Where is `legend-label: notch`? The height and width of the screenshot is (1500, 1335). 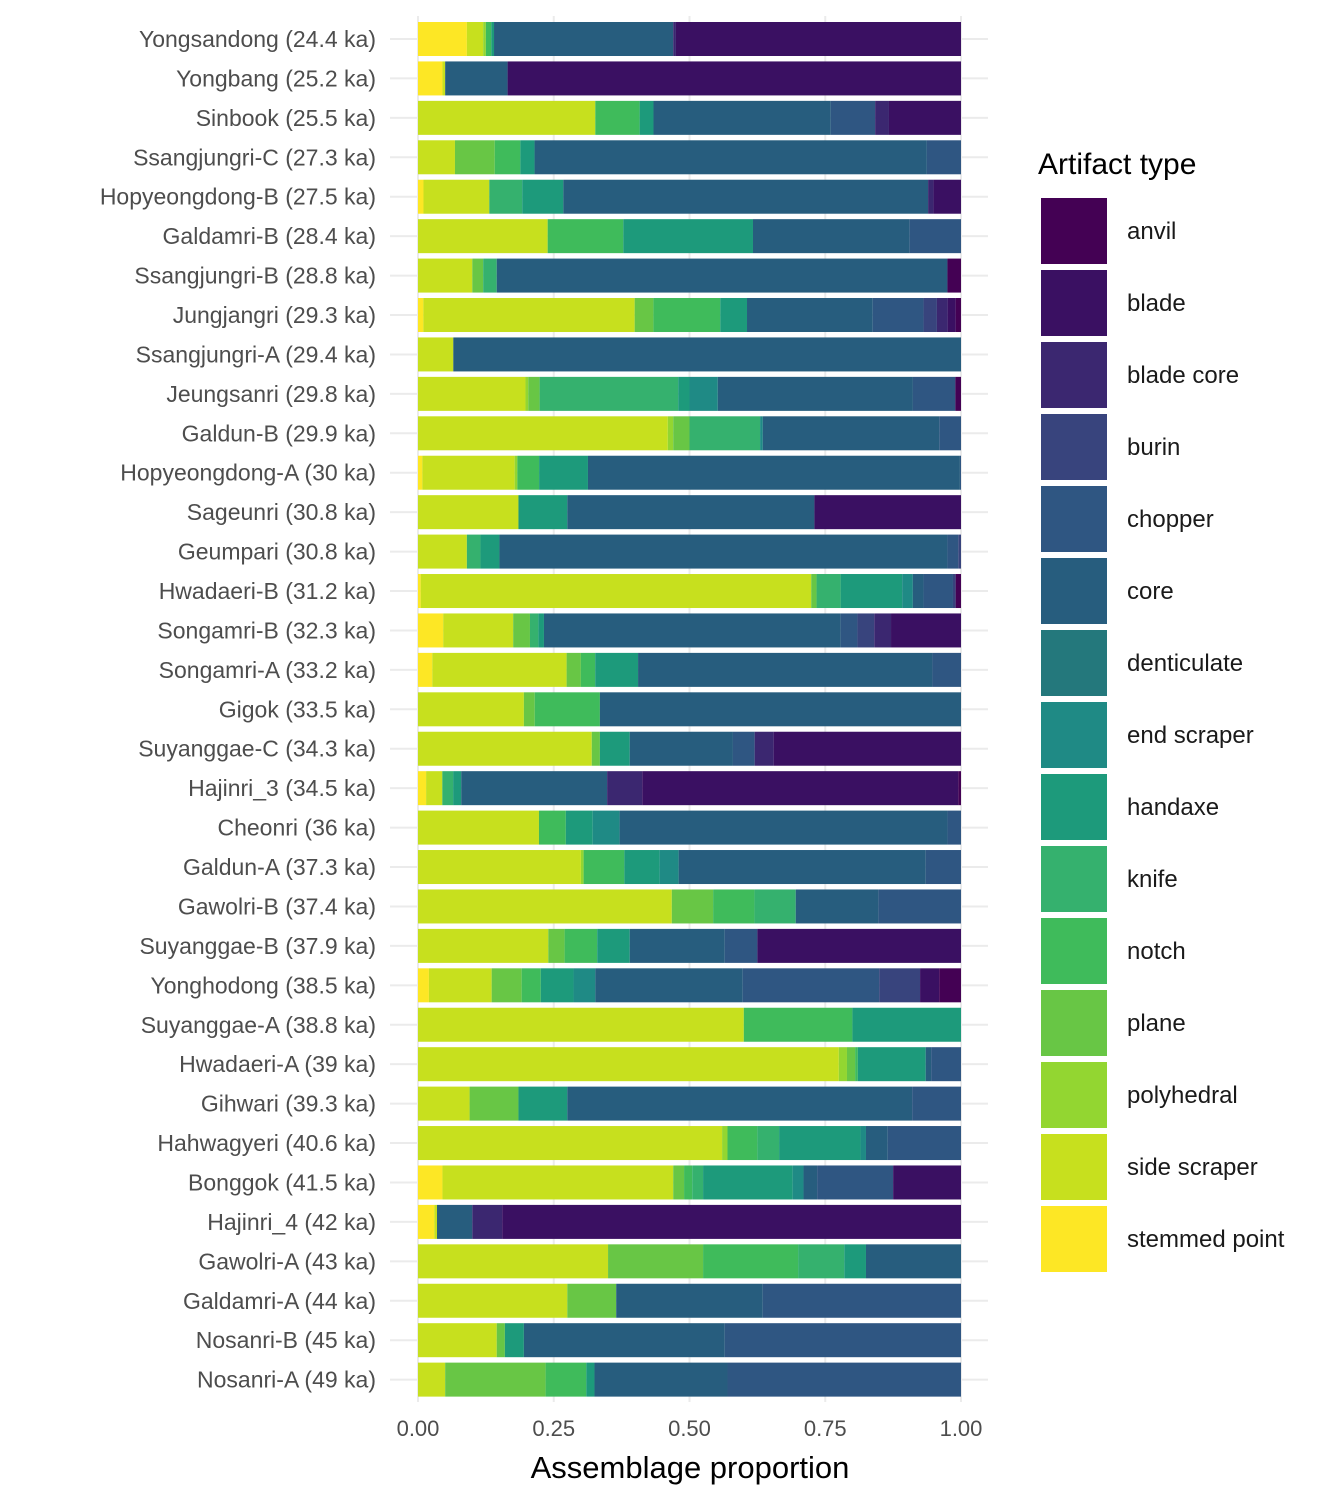 legend-label: notch is located at coordinates (1156, 951).